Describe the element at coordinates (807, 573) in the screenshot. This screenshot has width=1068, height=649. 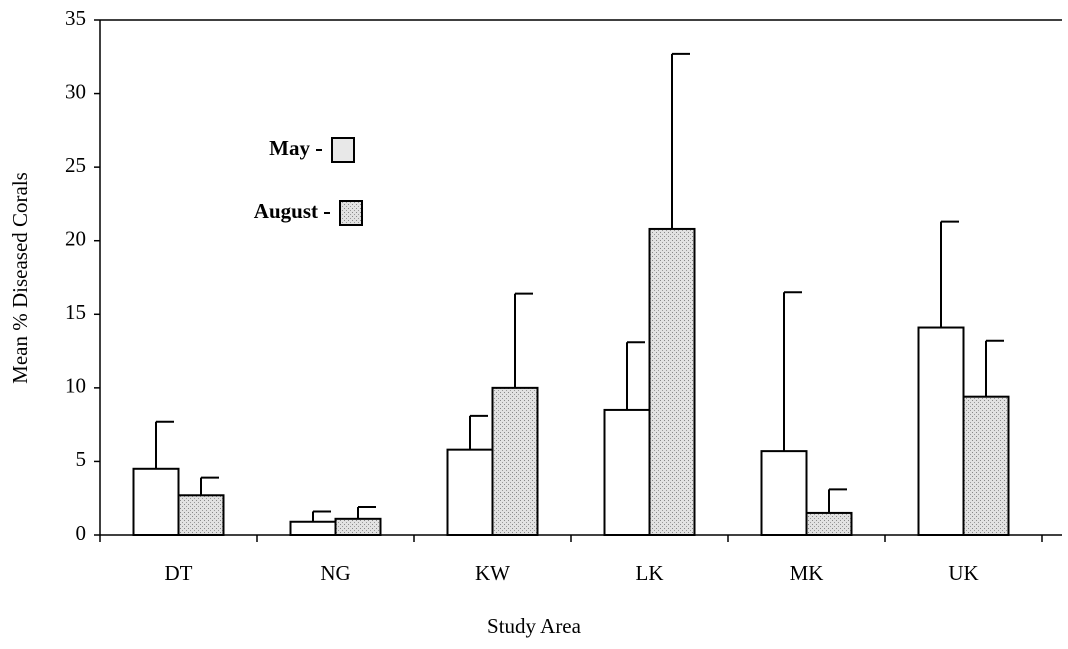
I see `x-tick-label: MK` at that location.